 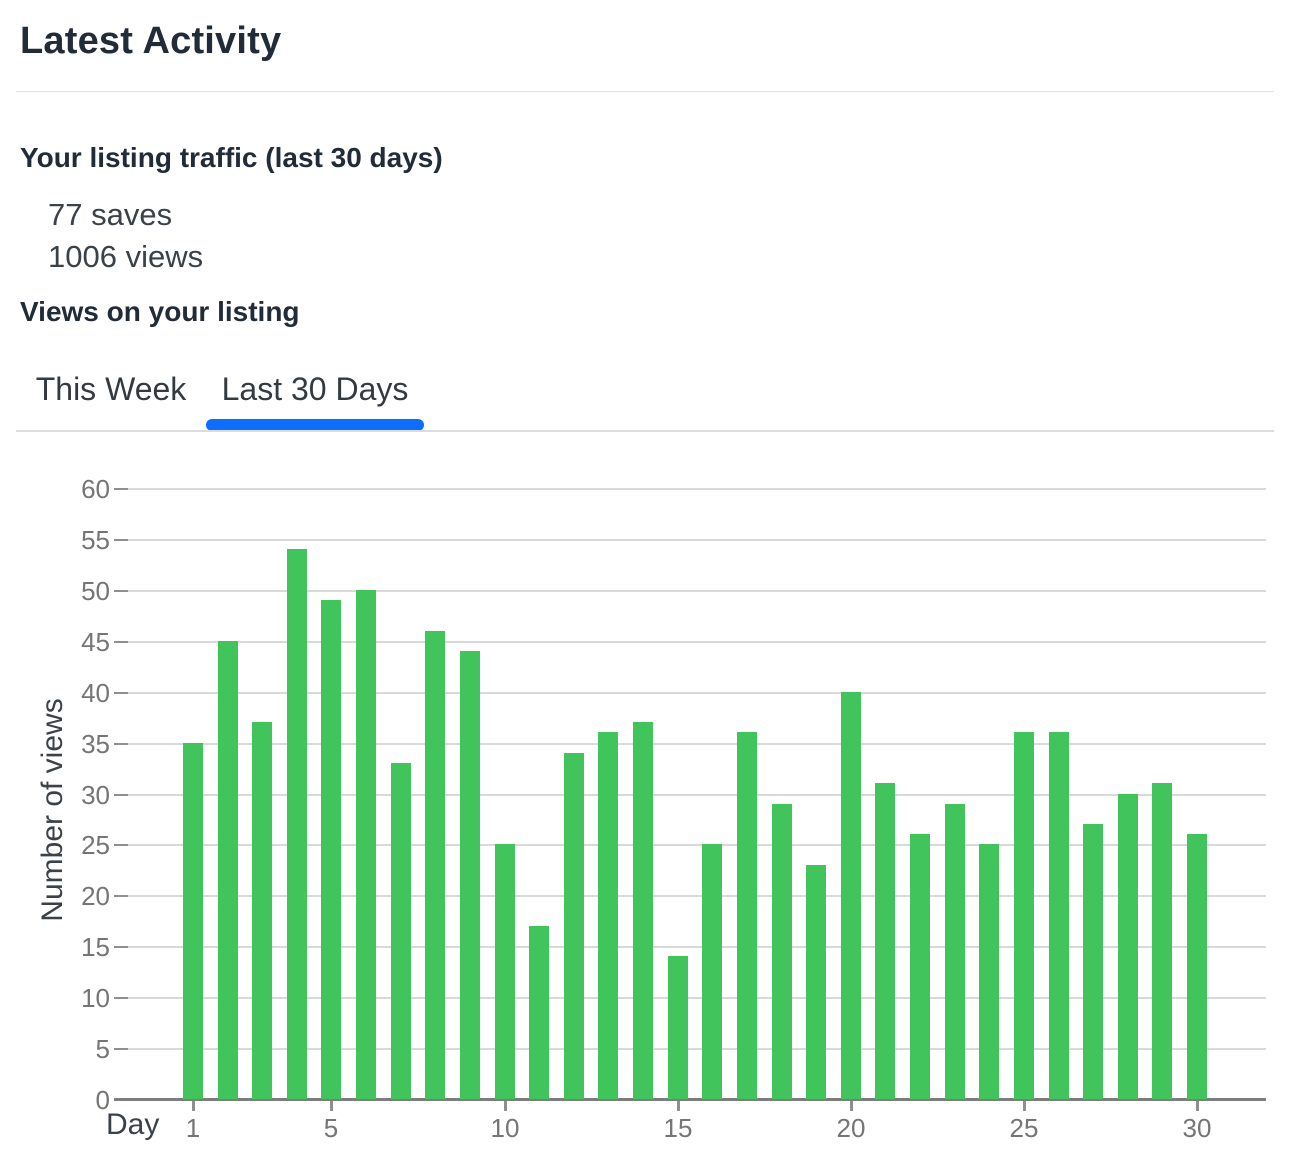 I want to click on y-tick-label-35: 35, so click(x=95, y=744).